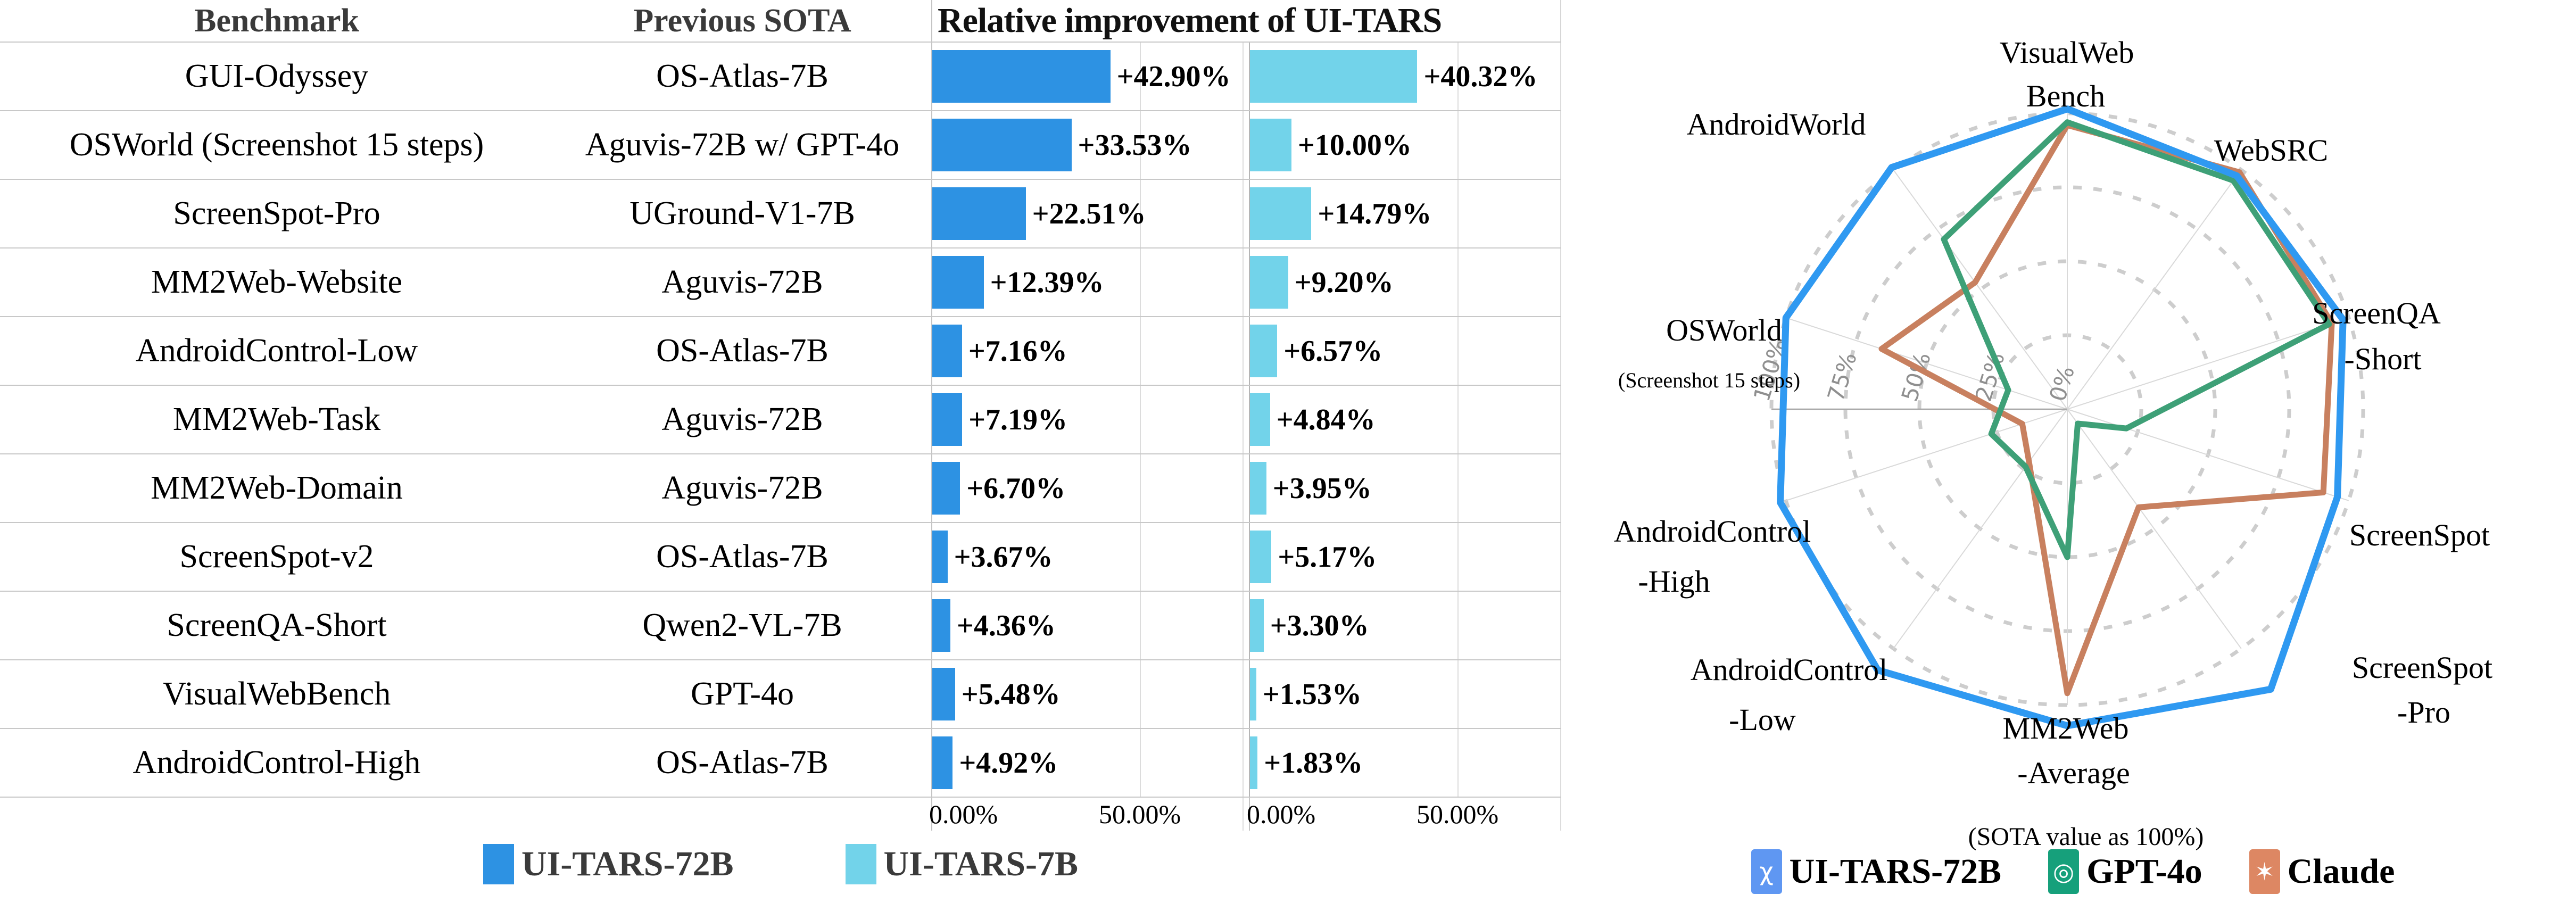 This screenshot has width=2576, height=903. I want to click on bar-cell-uitars-7b: +4.84%, so click(1405, 419).